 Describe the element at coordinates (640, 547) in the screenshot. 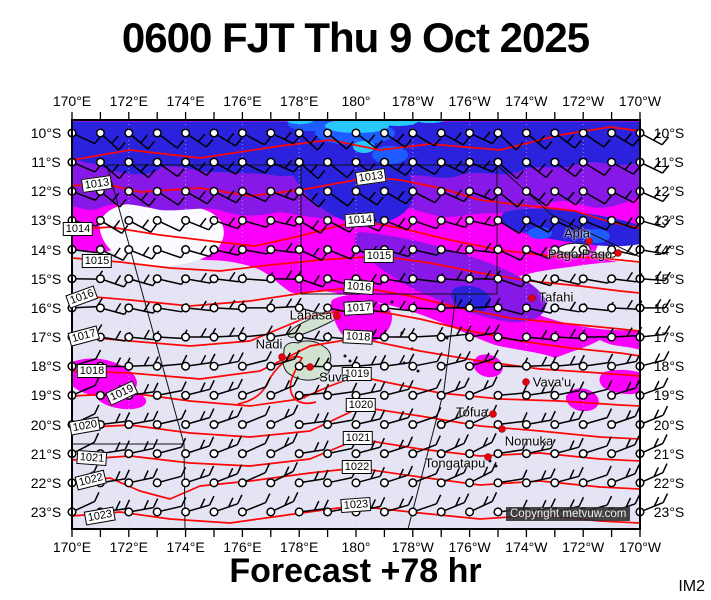

I see `lon-label-bottom: 170°W` at that location.